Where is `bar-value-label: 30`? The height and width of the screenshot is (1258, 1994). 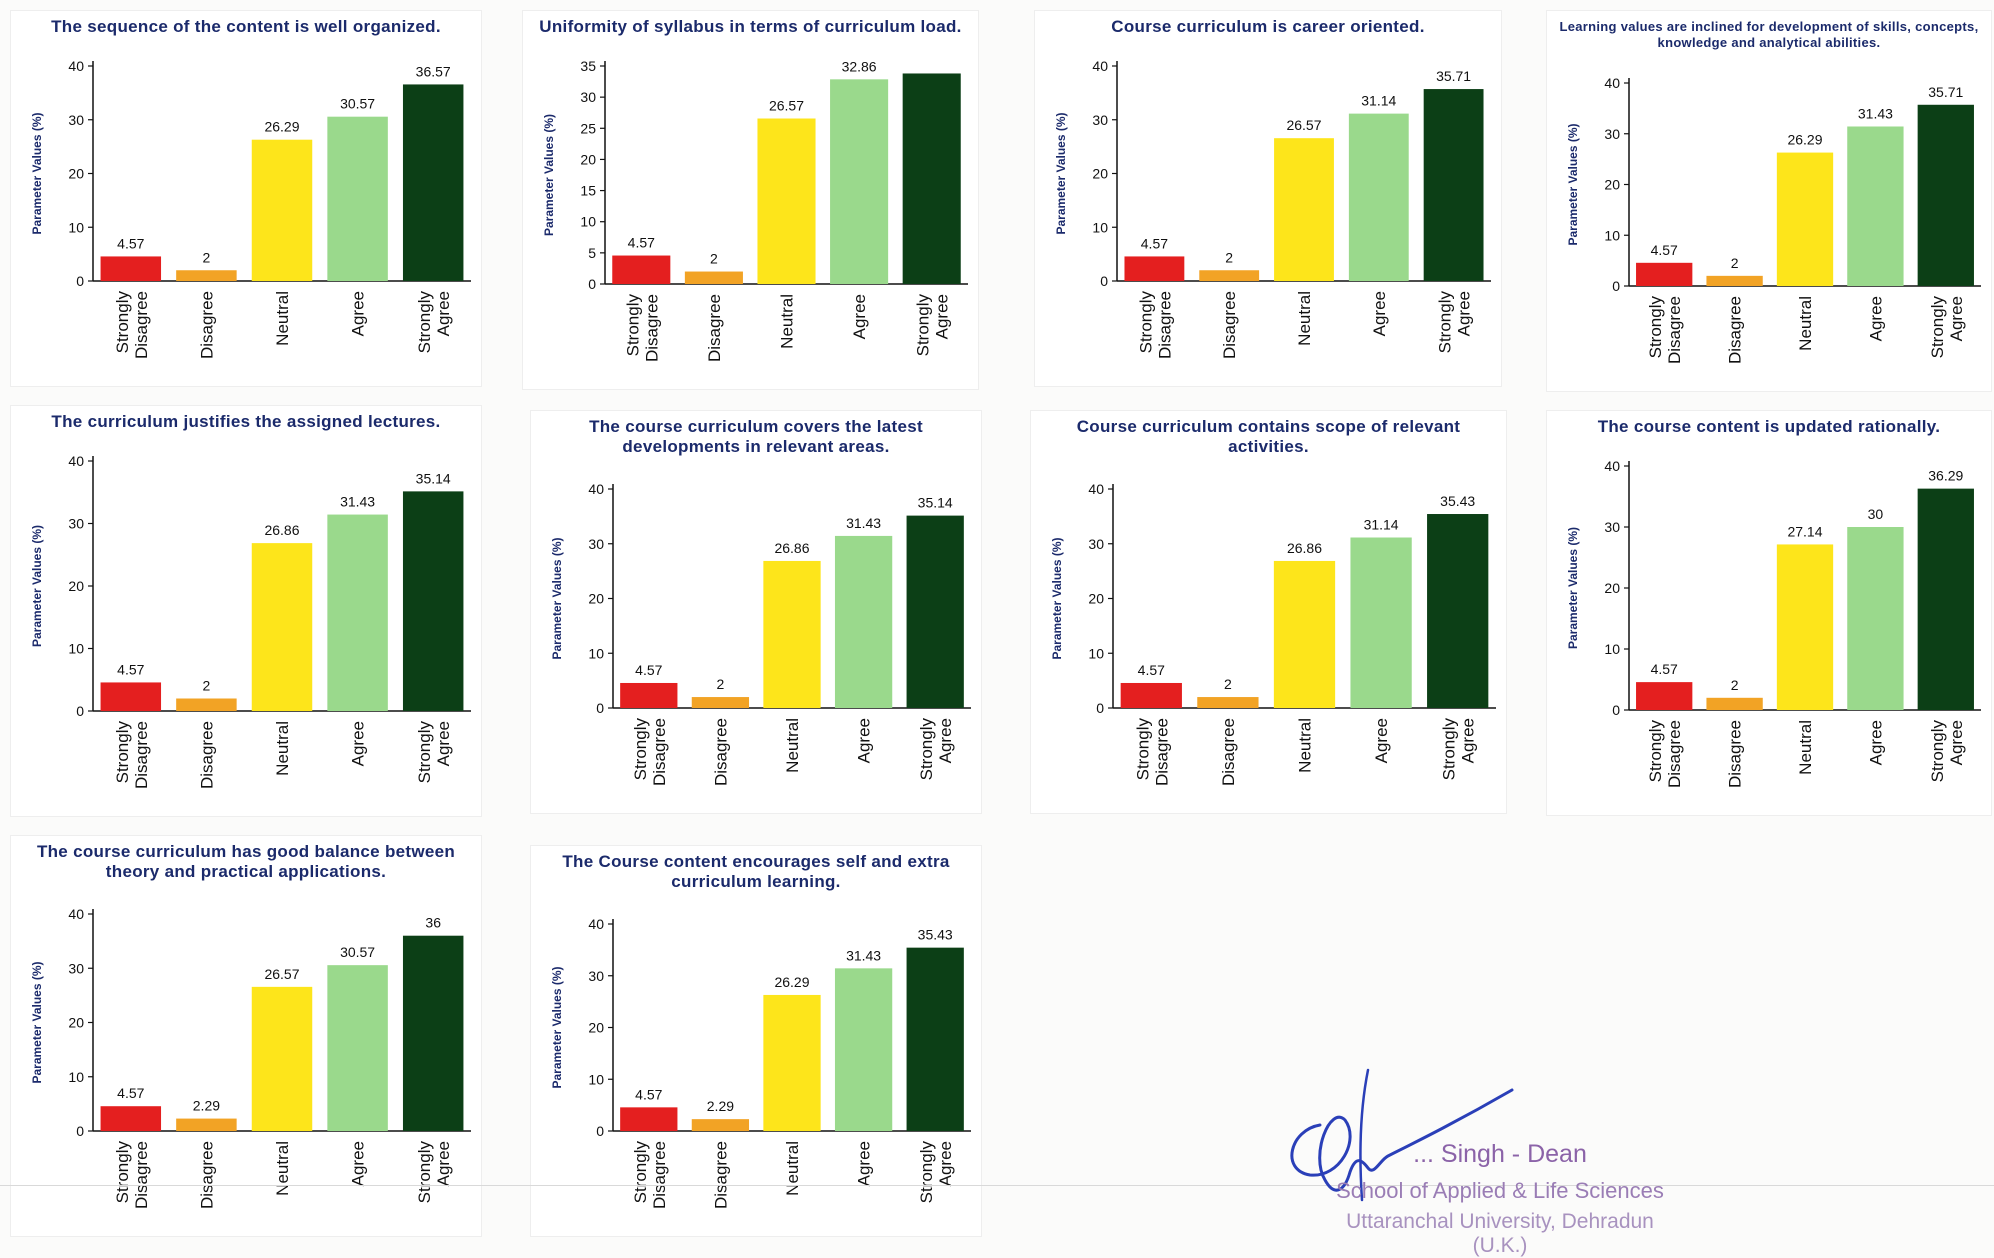 bar-value-label: 30 is located at coordinates (1876, 514).